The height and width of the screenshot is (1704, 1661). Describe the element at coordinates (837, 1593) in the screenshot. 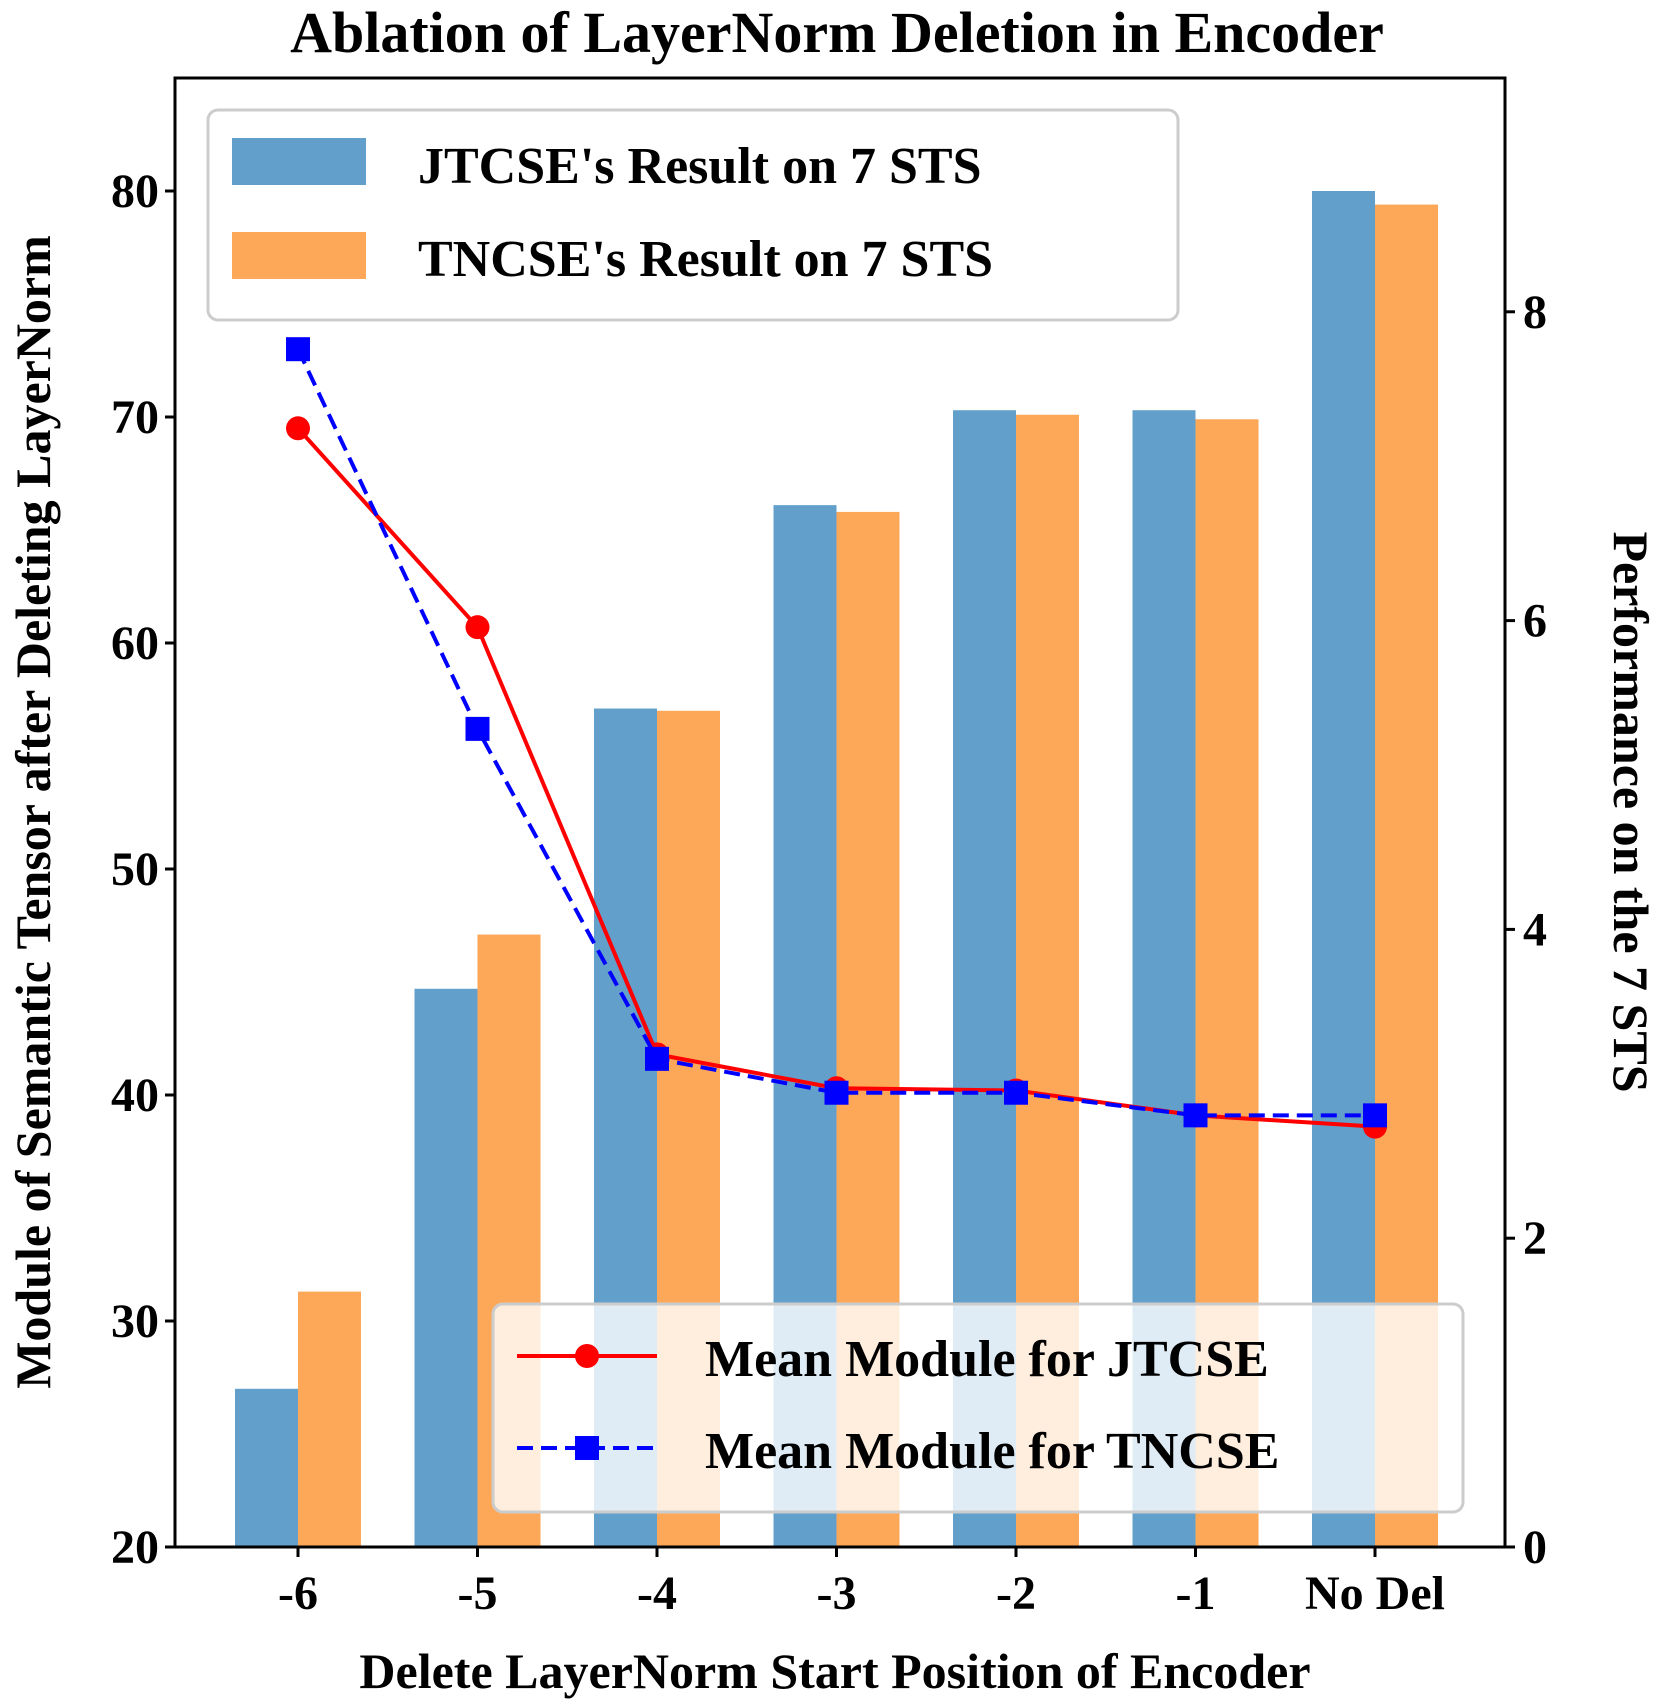

I see `x-tick-label-3: -3` at that location.